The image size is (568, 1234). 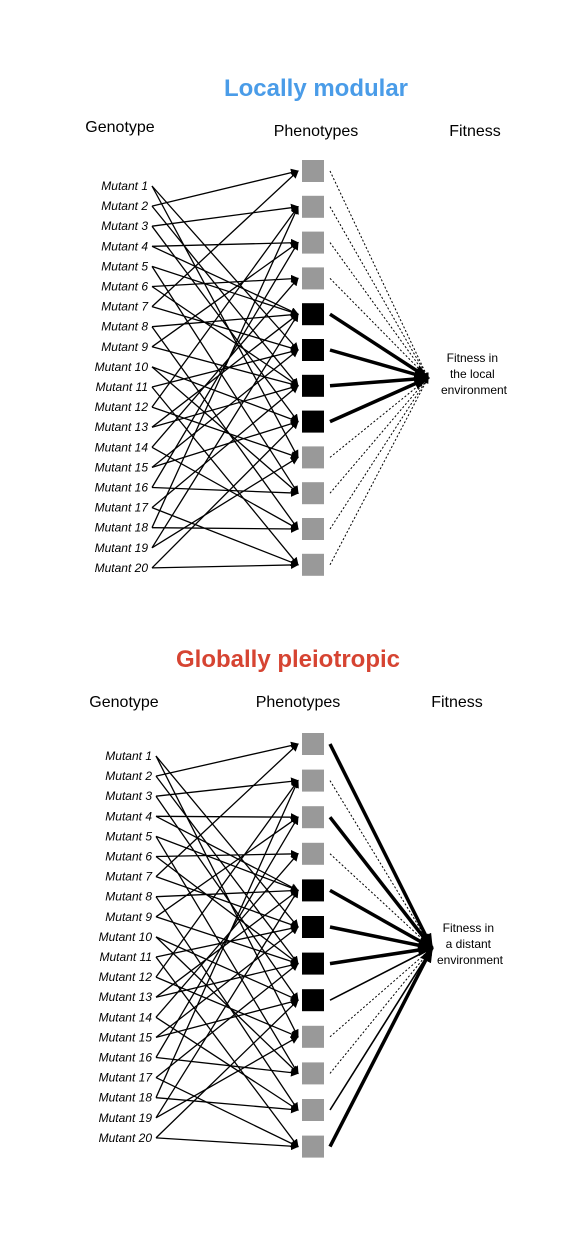 I want to click on mutant-label: Mutant 14, so click(x=126, y=1017).